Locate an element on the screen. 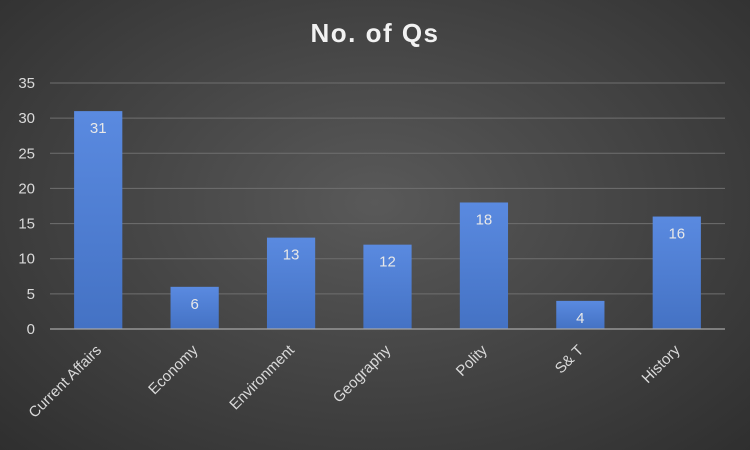  data-label: 18 is located at coordinates (484, 219).